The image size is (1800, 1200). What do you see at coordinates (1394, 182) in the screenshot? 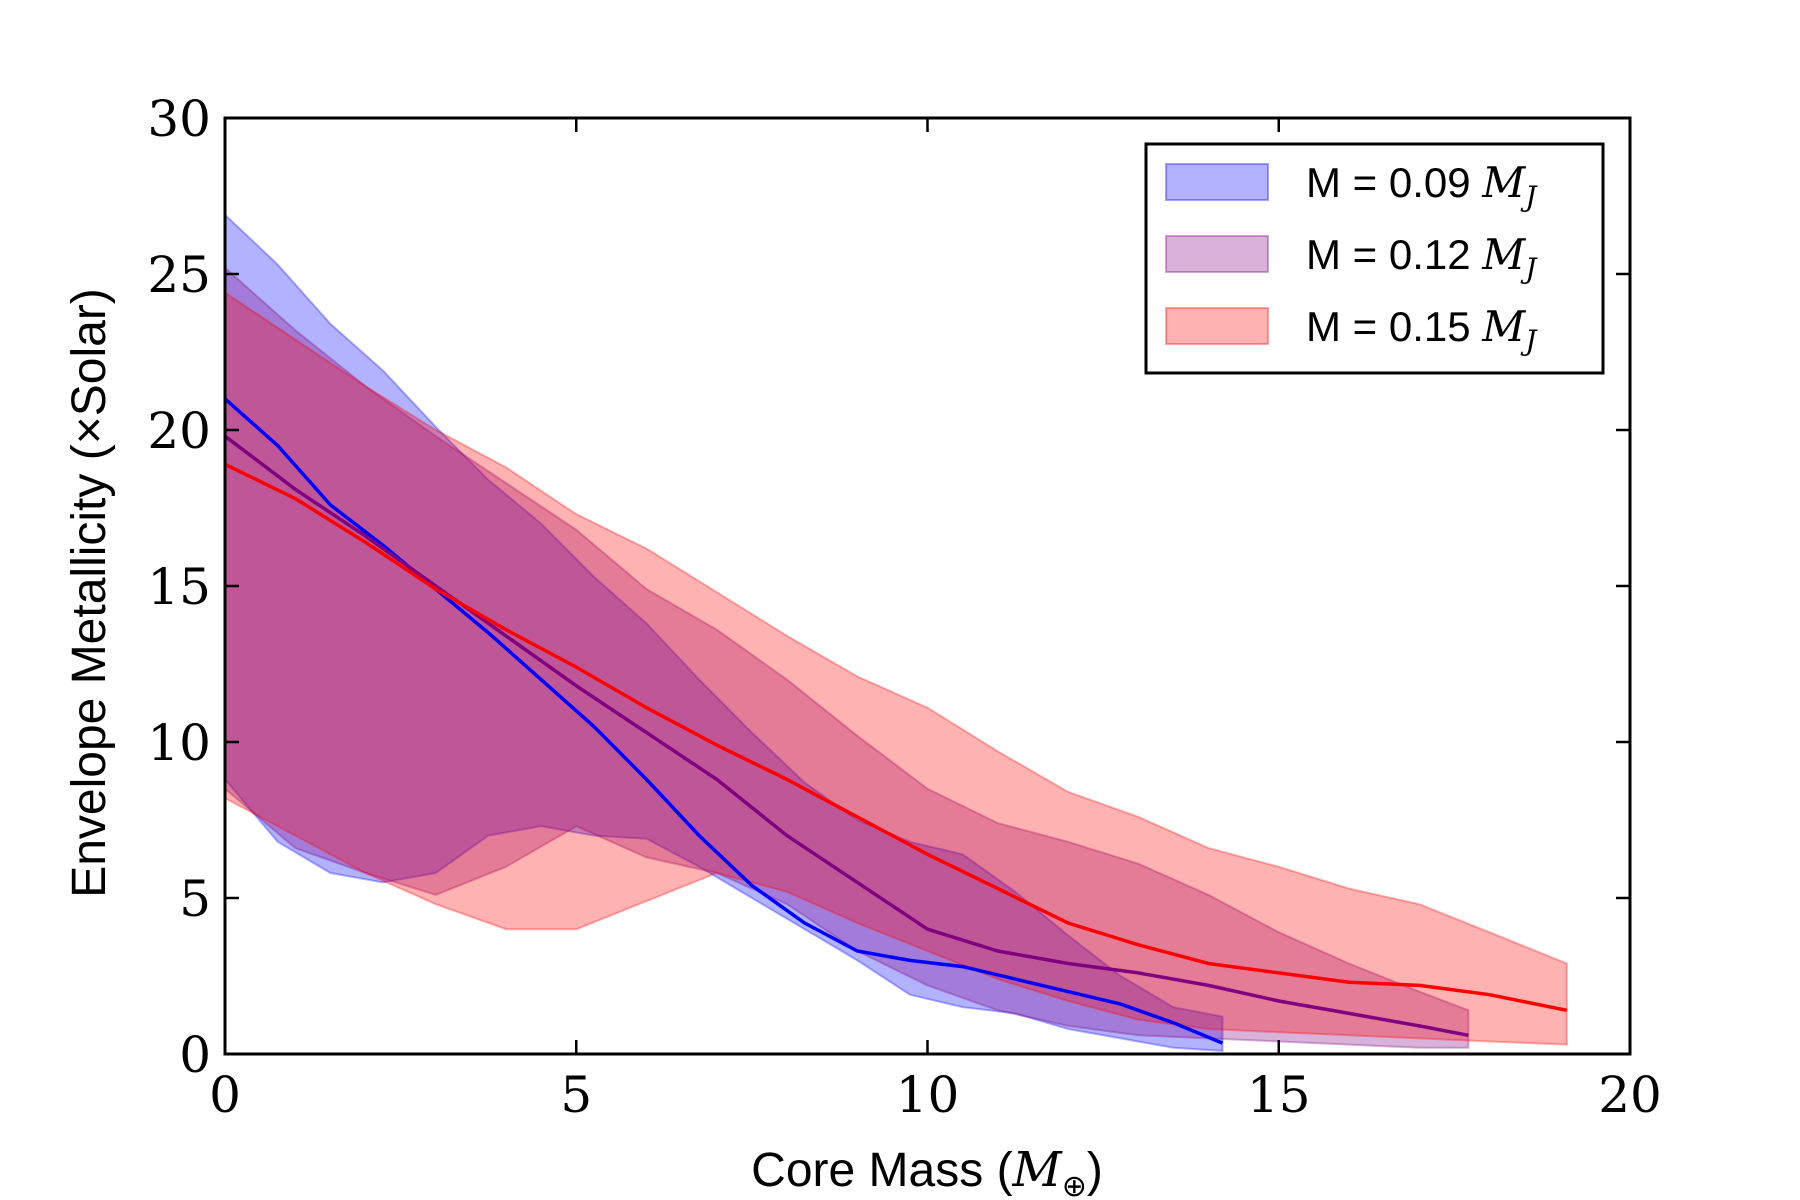
I see `legend-label-prefix: M = 0.09` at bounding box center [1394, 182].